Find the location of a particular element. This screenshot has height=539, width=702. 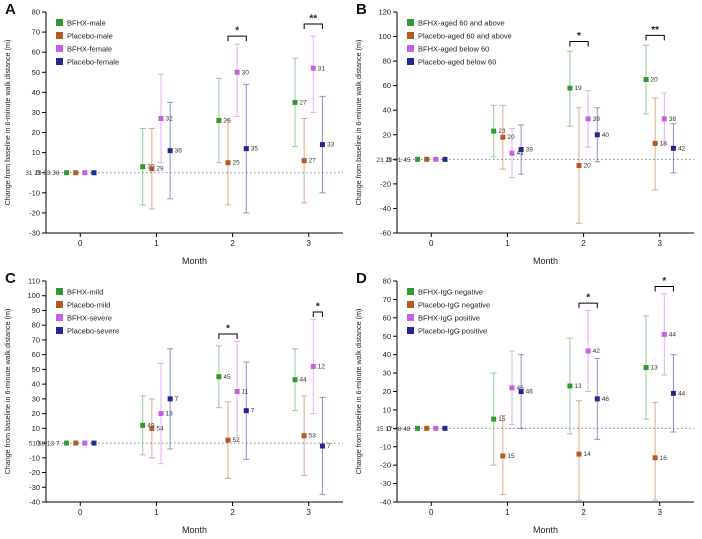

legend-label: BFHX-aged 60 and above is located at coordinates (461, 23).